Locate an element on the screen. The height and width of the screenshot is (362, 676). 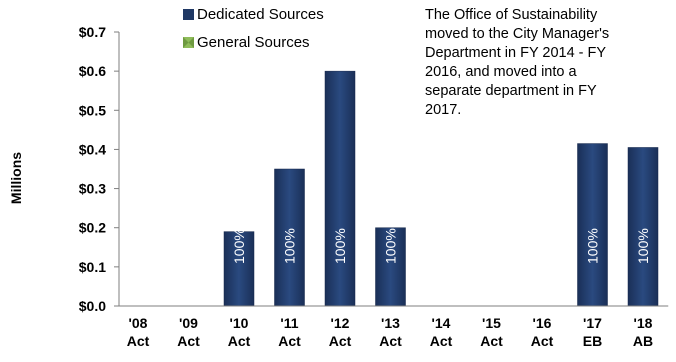
legend: Dedicated Sources General Sources is located at coordinates (253, 28).